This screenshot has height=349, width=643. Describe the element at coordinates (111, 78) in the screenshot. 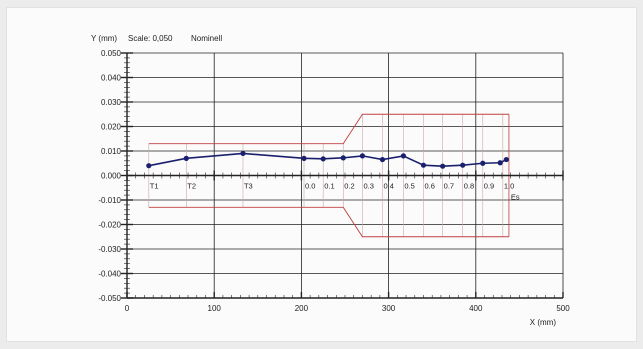

I see `y-tick-label: 0.040` at that location.